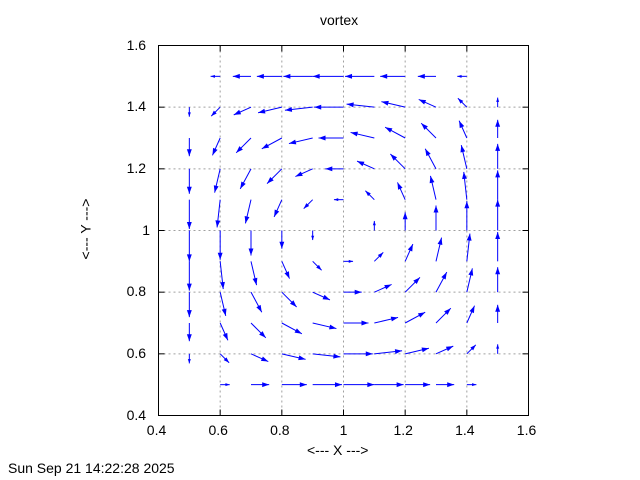  Describe the element at coordinates (156, 430) in the screenshot. I see `x-tick-label: 0.4` at that location.